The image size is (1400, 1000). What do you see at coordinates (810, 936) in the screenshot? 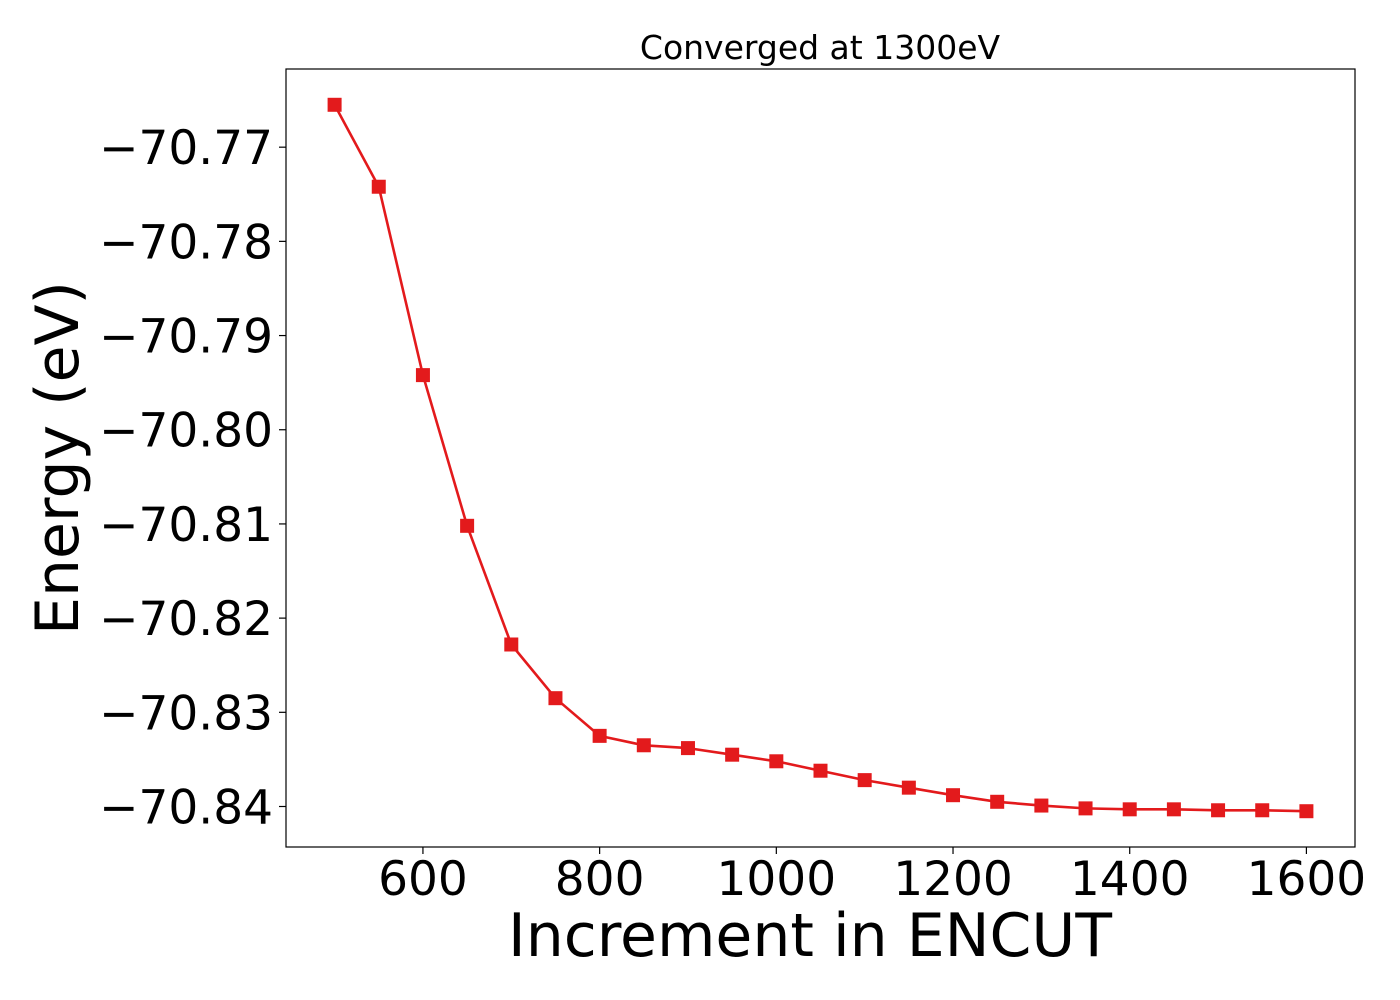
I see `x-axis-label: Increment in ENCUT` at bounding box center [810, 936].